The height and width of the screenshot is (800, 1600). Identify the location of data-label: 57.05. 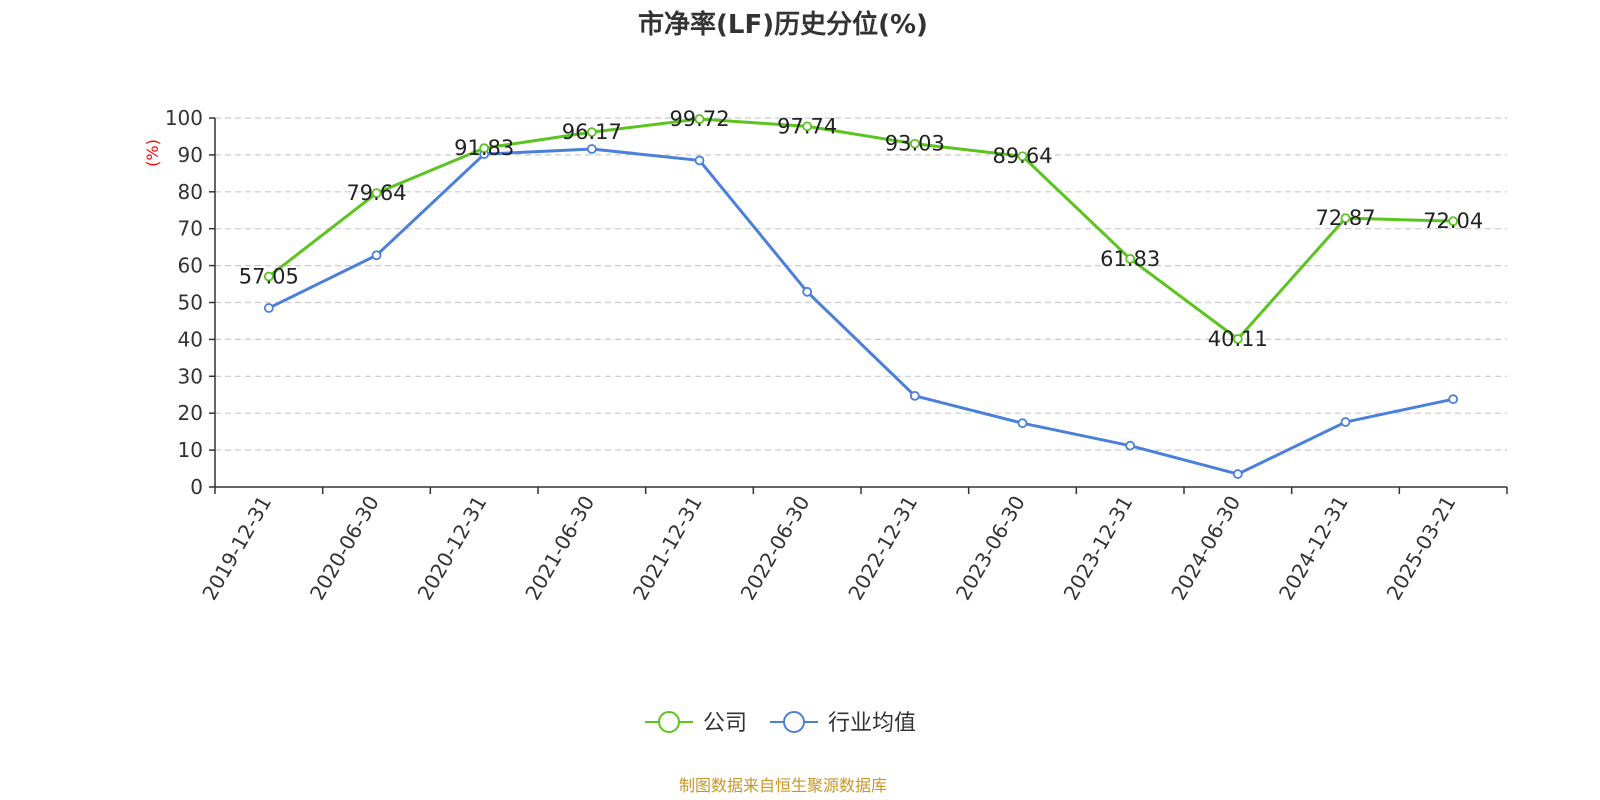
(269, 276).